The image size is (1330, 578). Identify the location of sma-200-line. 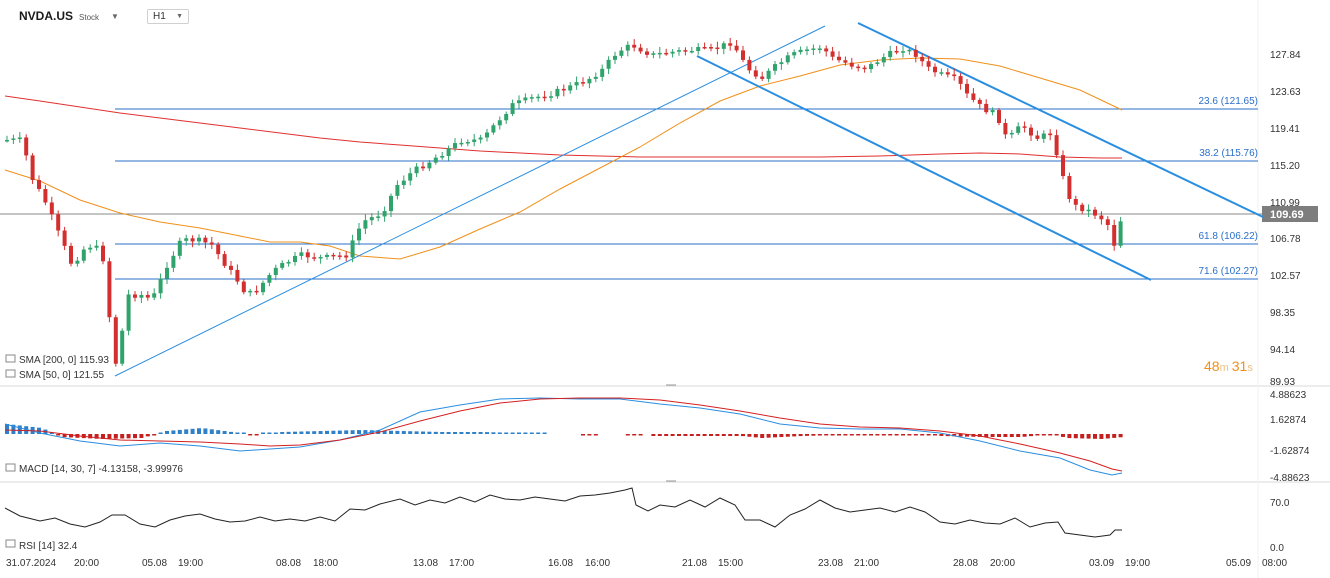
(563, 127).